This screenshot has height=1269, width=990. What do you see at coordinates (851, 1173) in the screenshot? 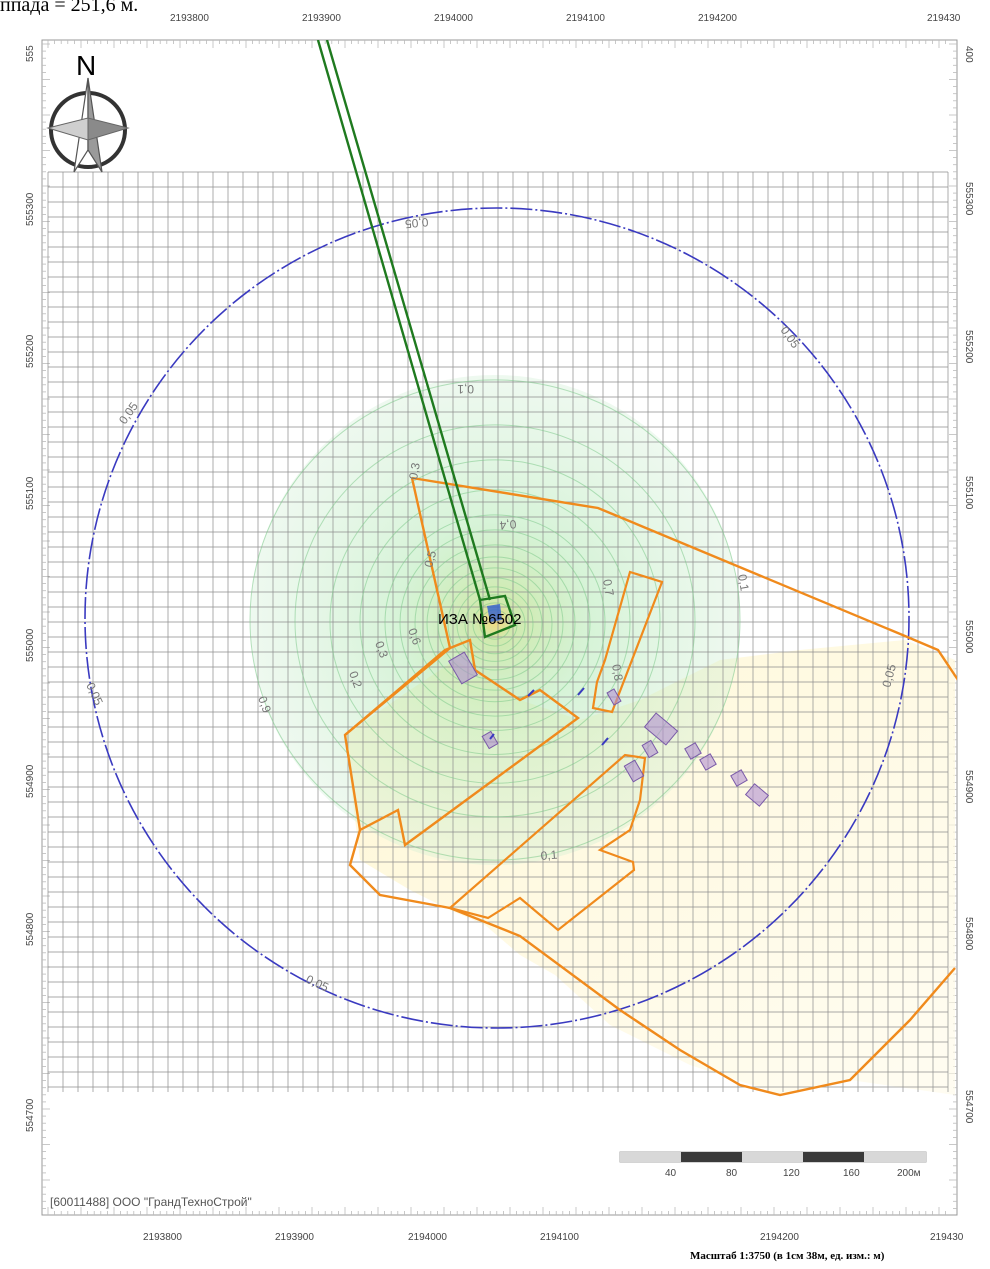
I see `scale-label: 160` at bounding box center [851, 1173].